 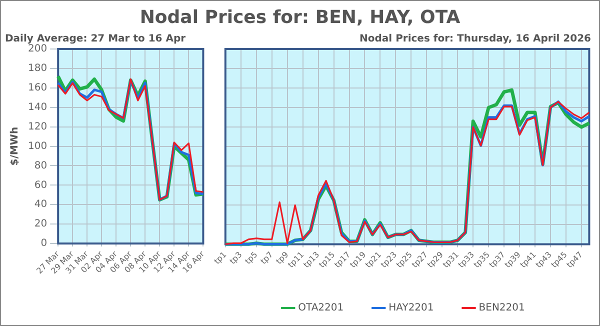 What do you see at coordinates (38, 49) in the screenshot?
I see `y-tick-label: 200` at bounding box center [38, 49].